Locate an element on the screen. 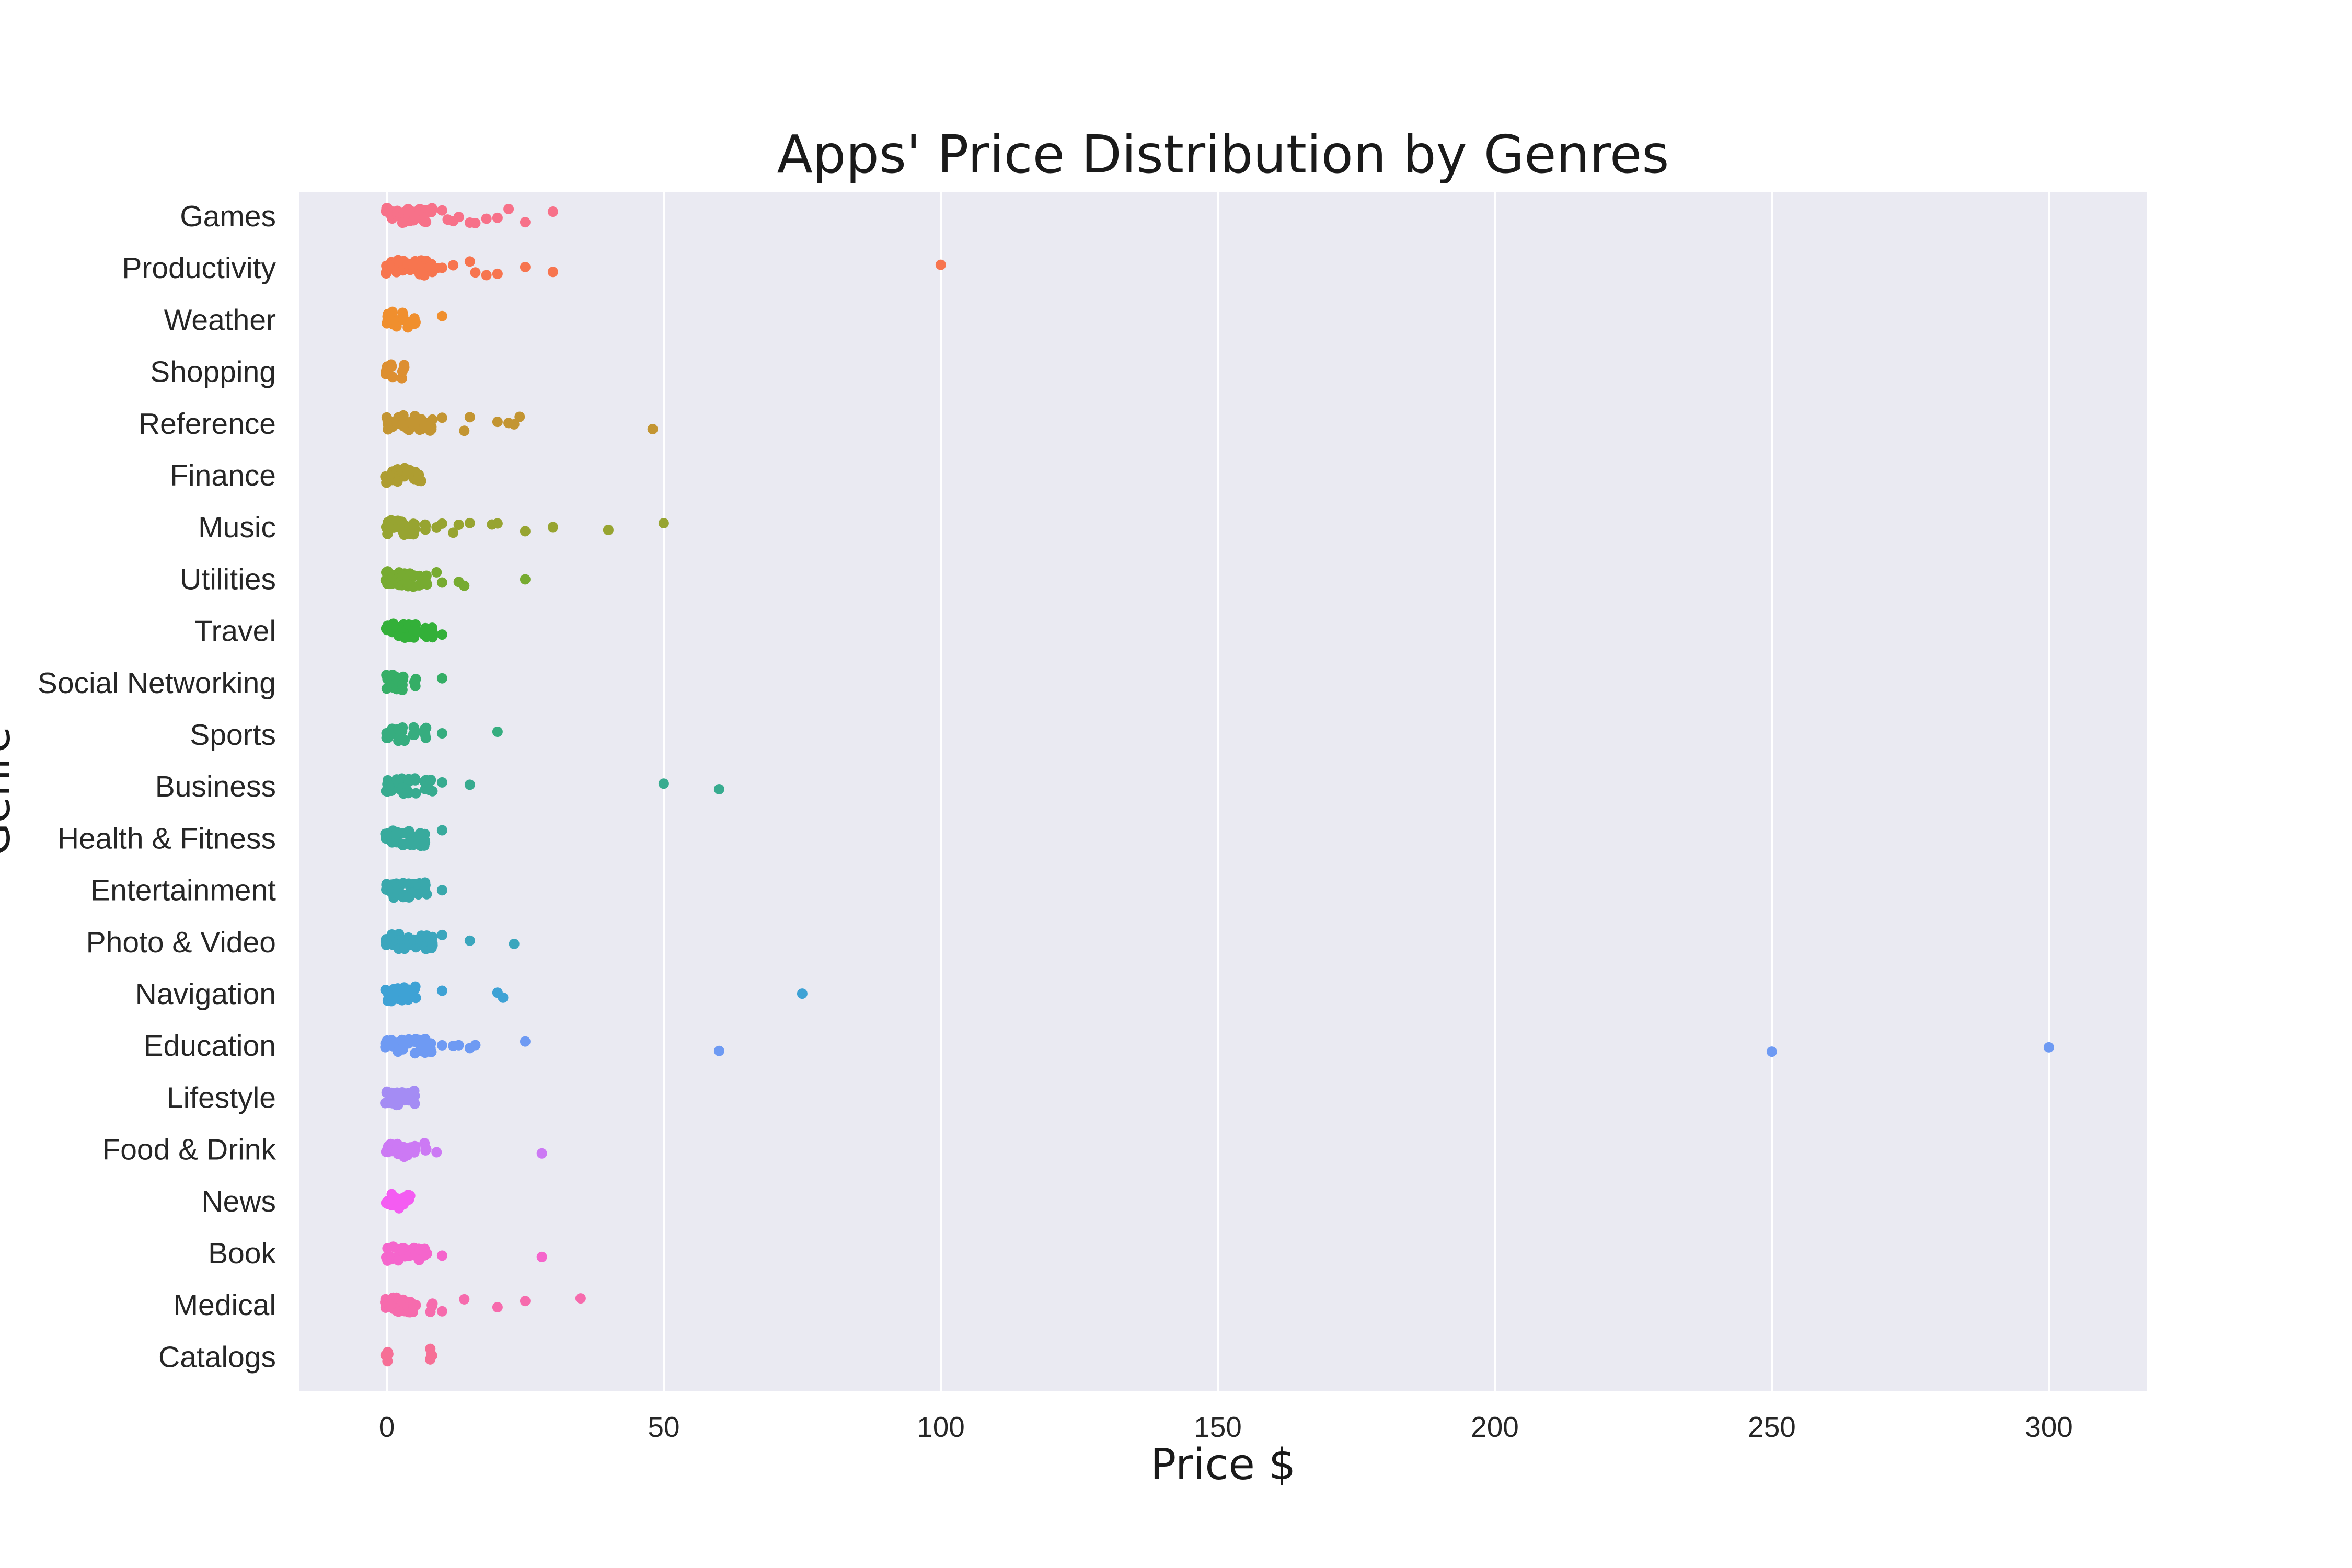  point-entertainment is located at coordinates (425, 885).